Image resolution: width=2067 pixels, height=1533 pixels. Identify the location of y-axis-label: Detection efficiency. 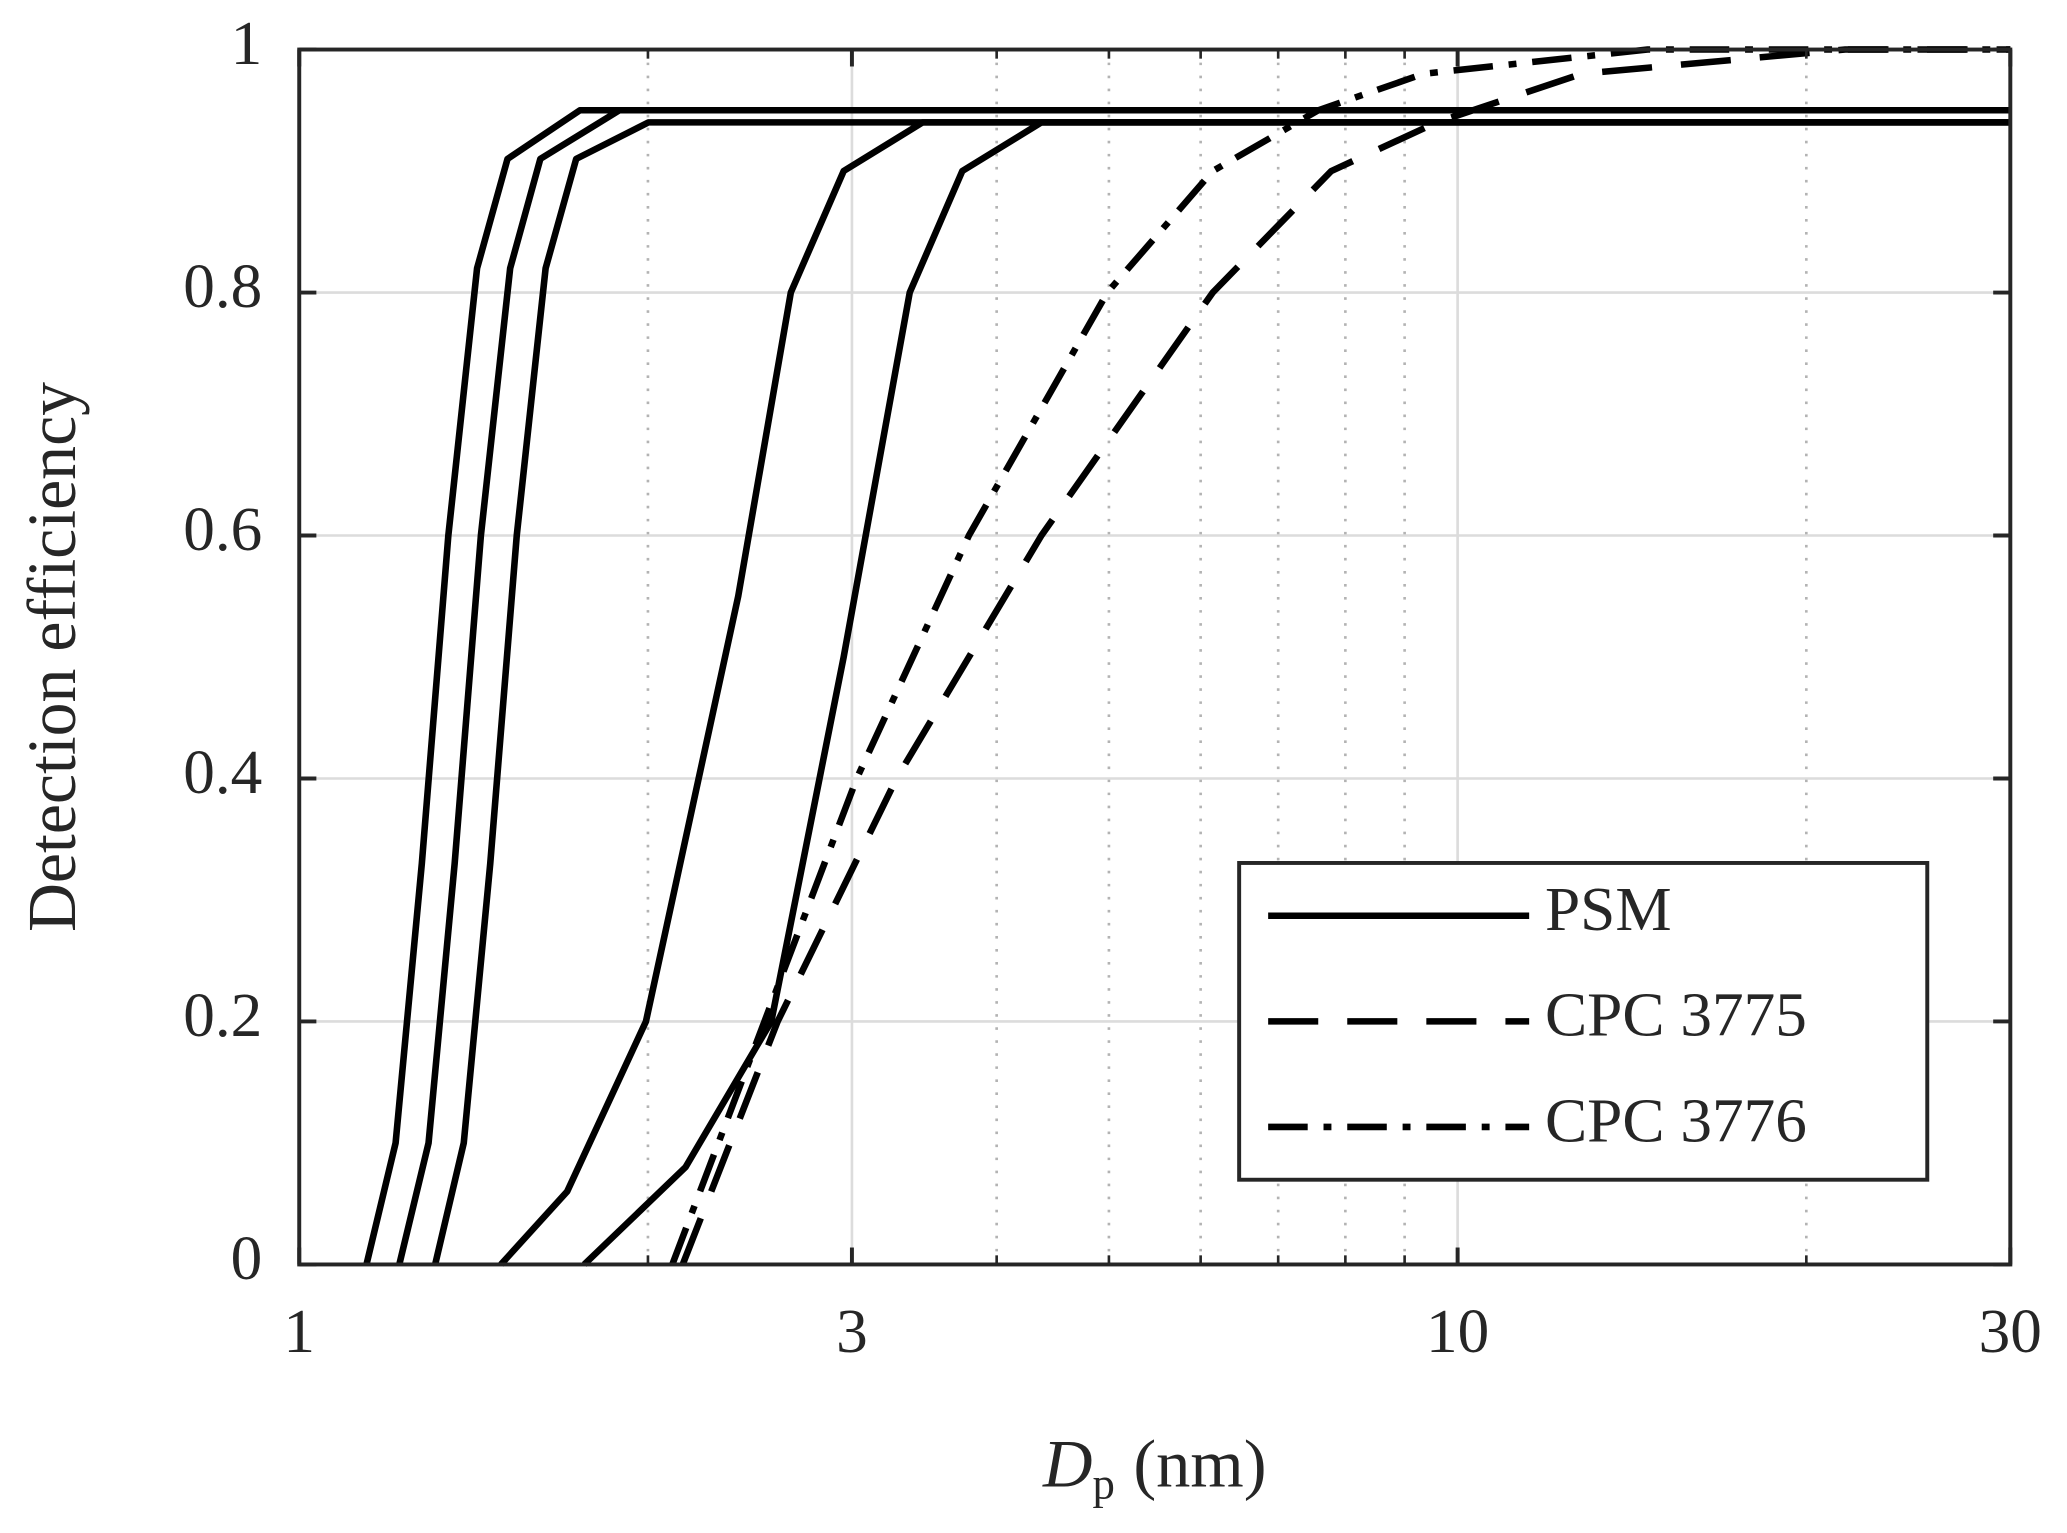
(52, 657).